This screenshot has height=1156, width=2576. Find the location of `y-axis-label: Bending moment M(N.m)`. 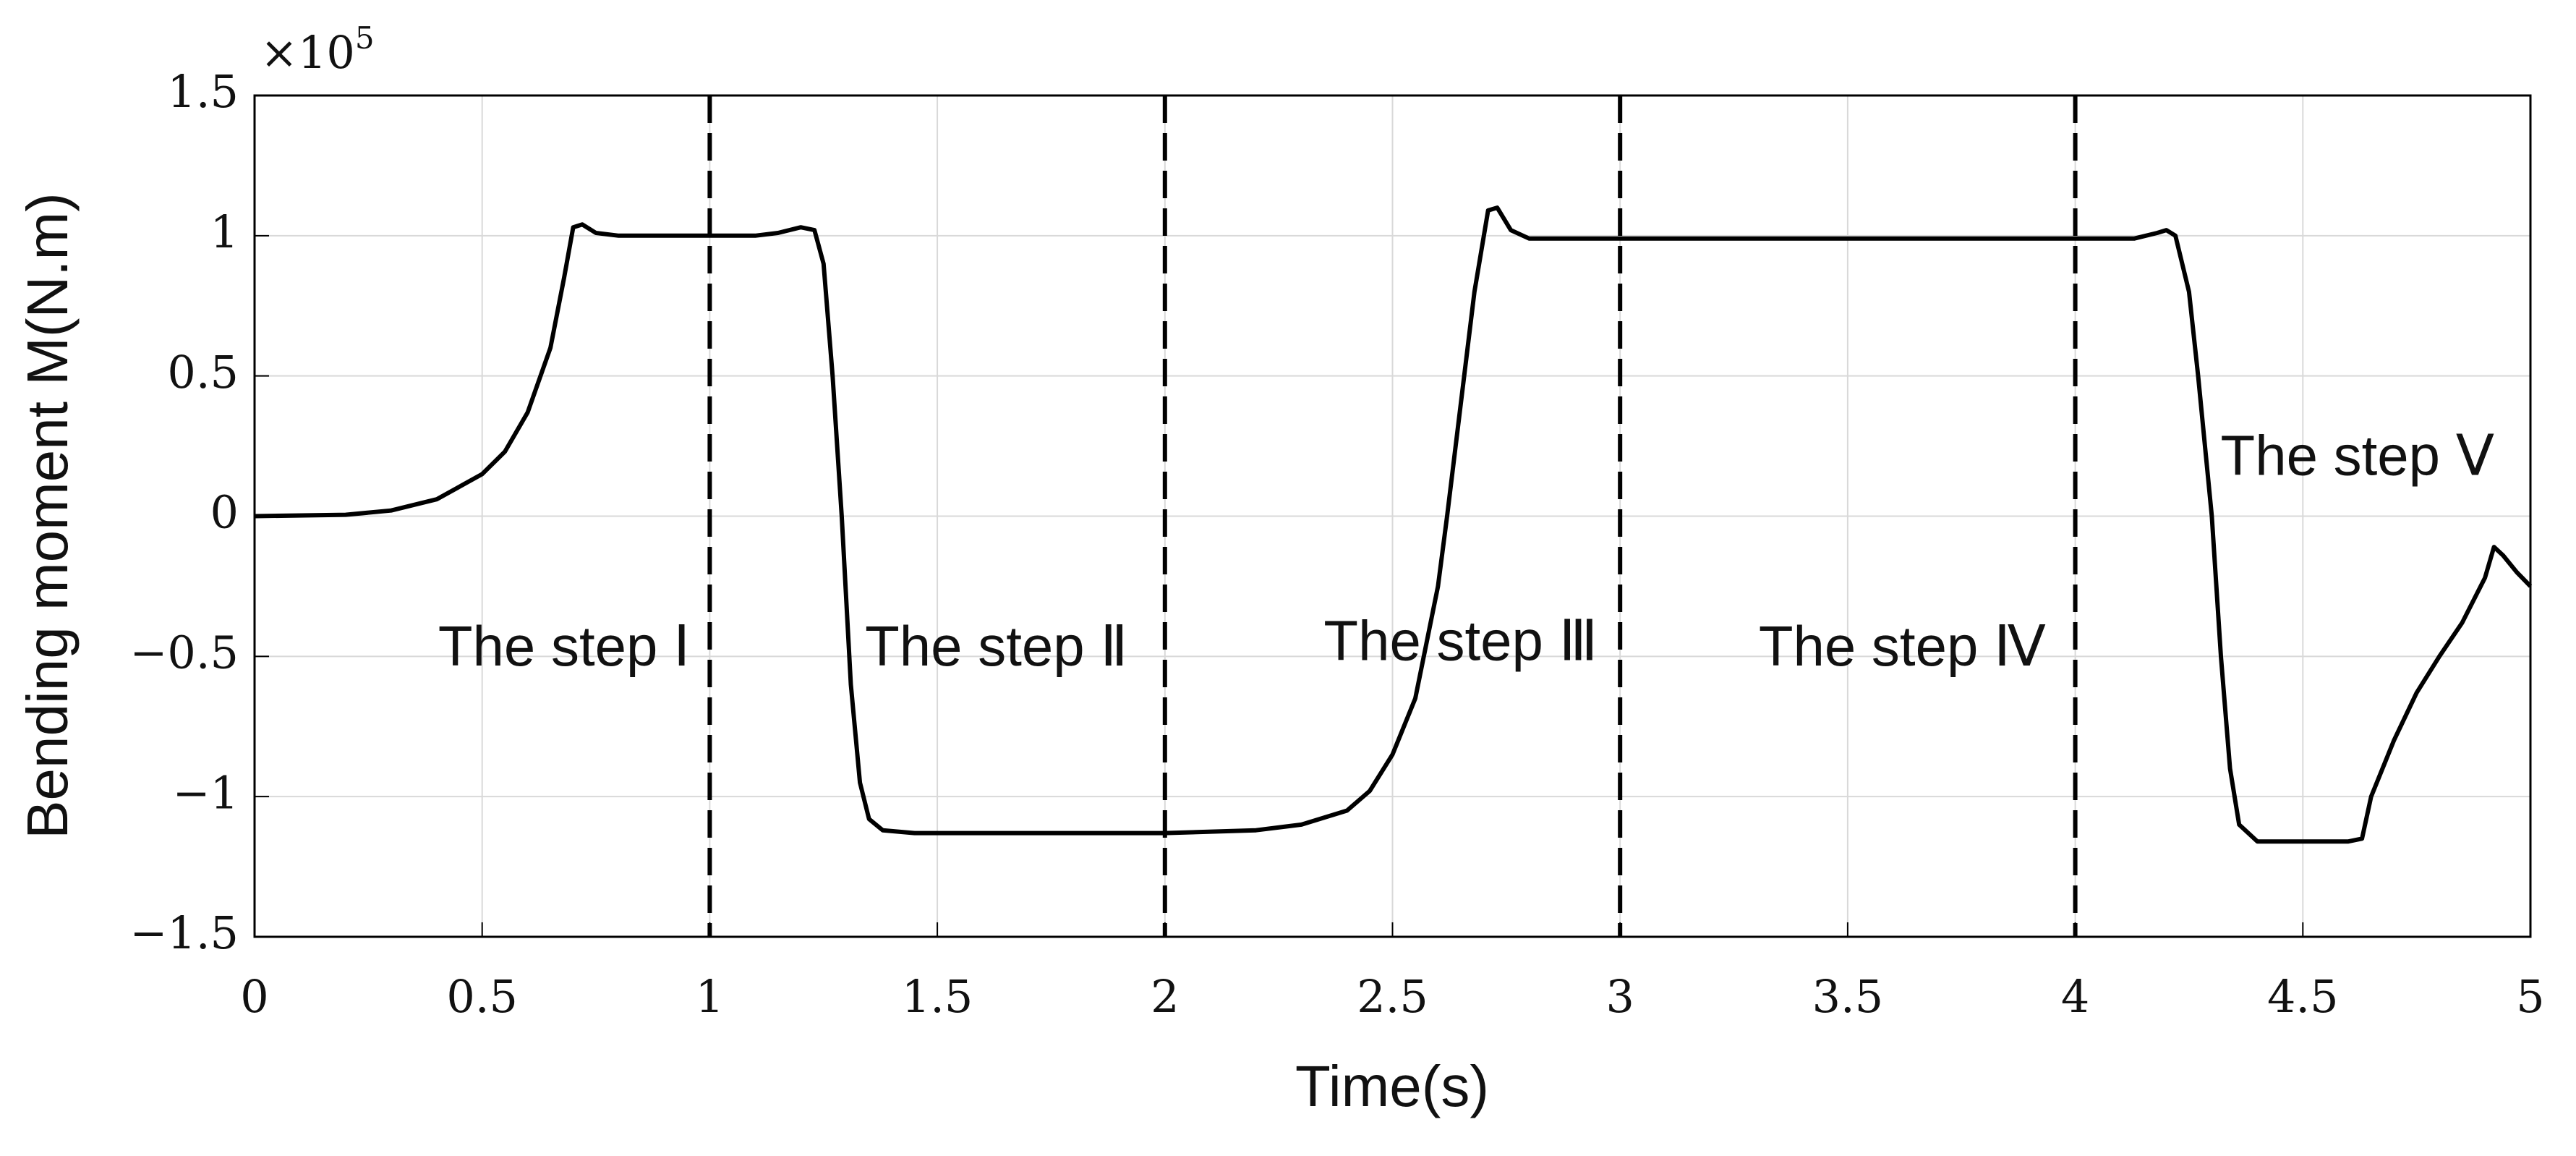

y-axis-label: Bending moment M(N.m) is located at coordinates (47, 515).